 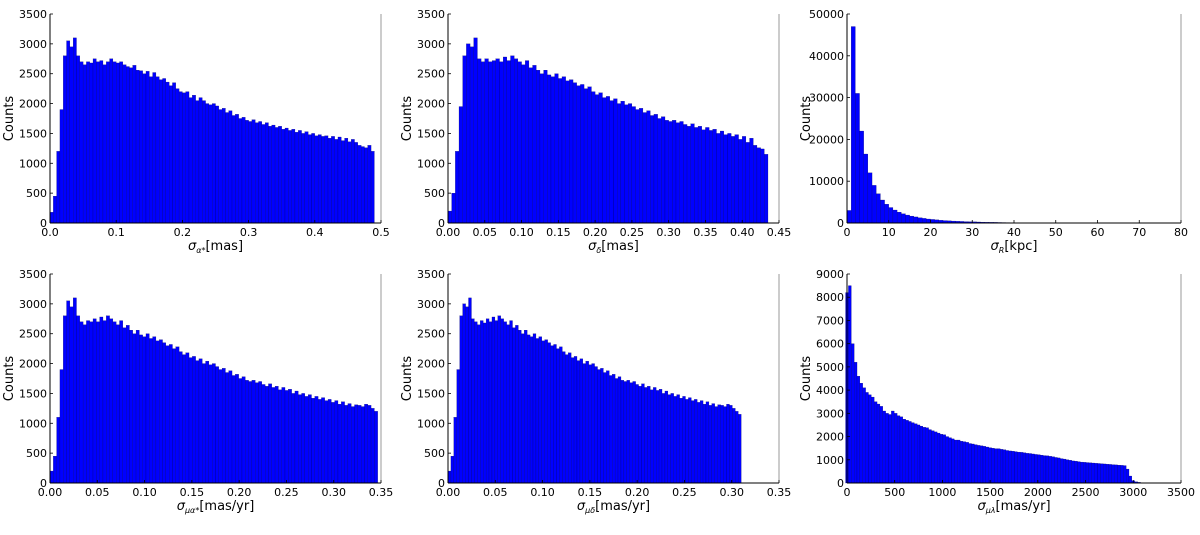 I want to click on y-tick-label: 1500, so click(x=431, y=133).